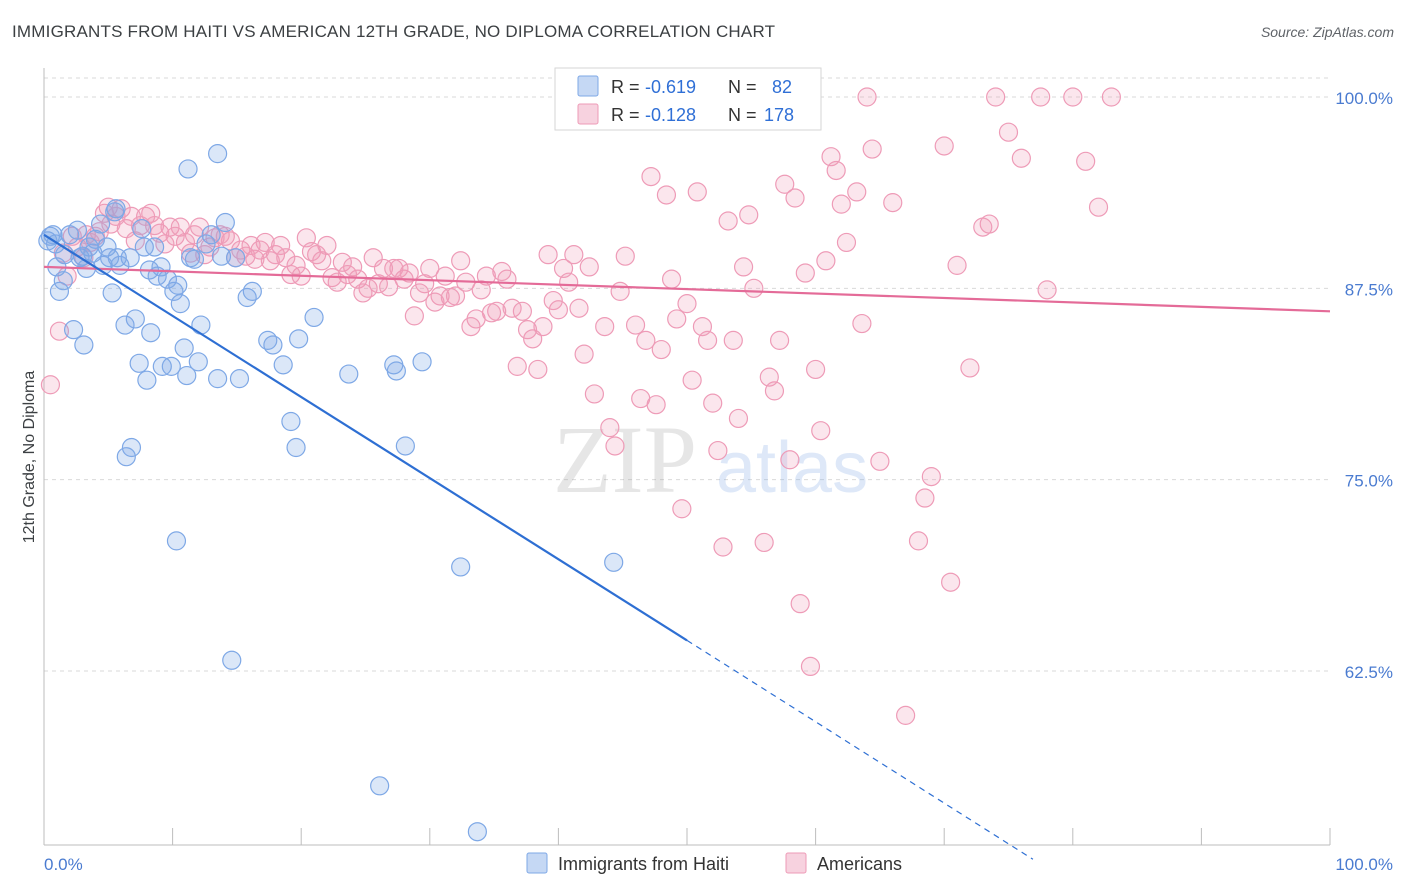  Describe the element at coordinates (625, 115) in the screenshot. I see `legend-r-label-americans: R =` at that location.